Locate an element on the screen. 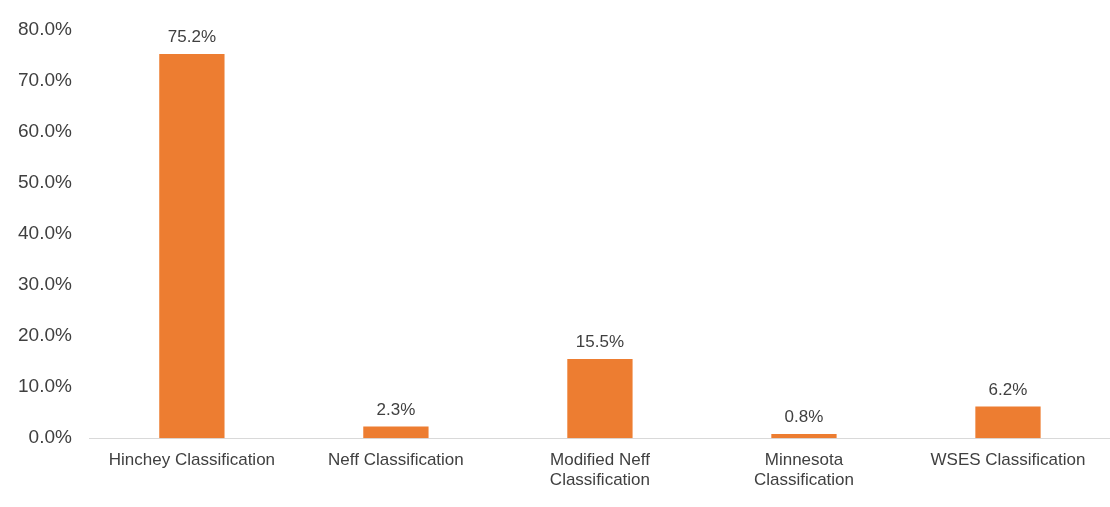 This screenshot has height=507, width=1110. y-tick-label: 10.0% is located at coordinates (45, 386).